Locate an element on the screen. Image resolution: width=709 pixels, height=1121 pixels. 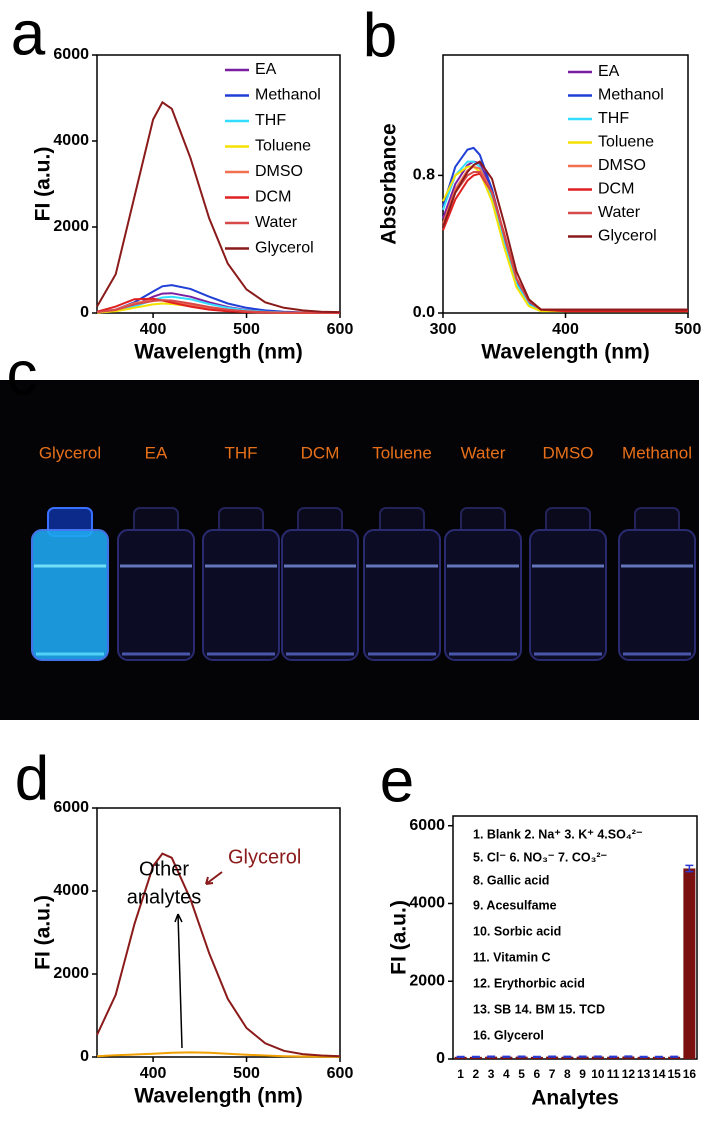
legend-note: 13. SB 14. BM 15. TCD is located at coordinates (539, 1009).